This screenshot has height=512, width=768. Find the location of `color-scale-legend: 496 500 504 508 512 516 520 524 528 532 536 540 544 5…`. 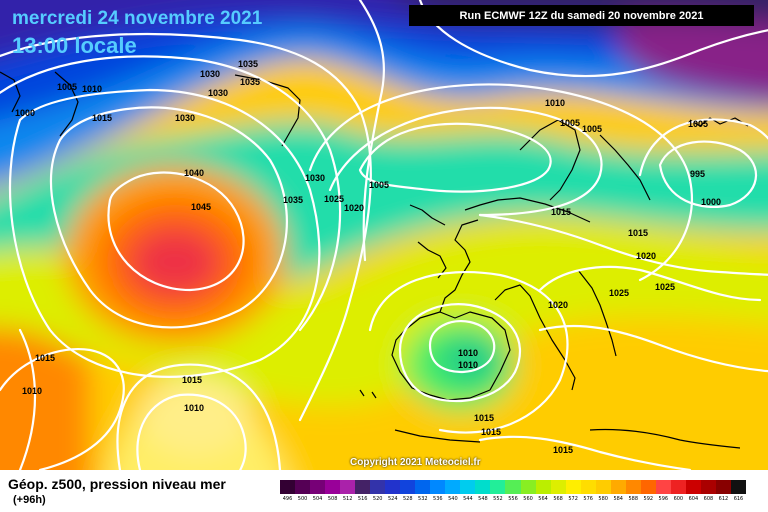

color-scale-legend: 496 500 504 508 512 516 520 524 528 532 536 540 544 5… is located at coordinates (513, 493).